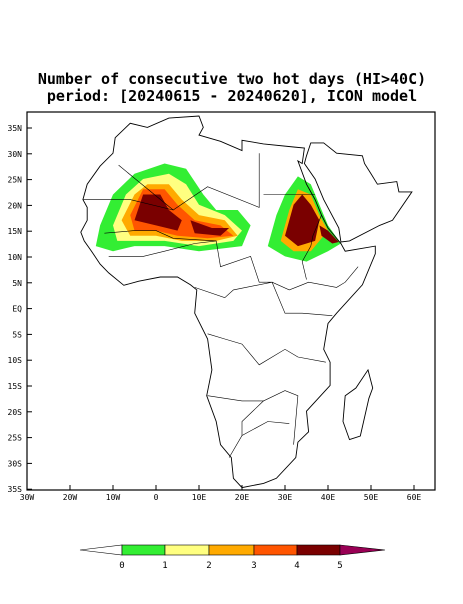 Image resolution: width=463 pixels, height=604 pixels. What do you see at coordinates (328, 497) in the screenshot?
I see `x-tick-label: 40E` at bounding box center [328, 497].